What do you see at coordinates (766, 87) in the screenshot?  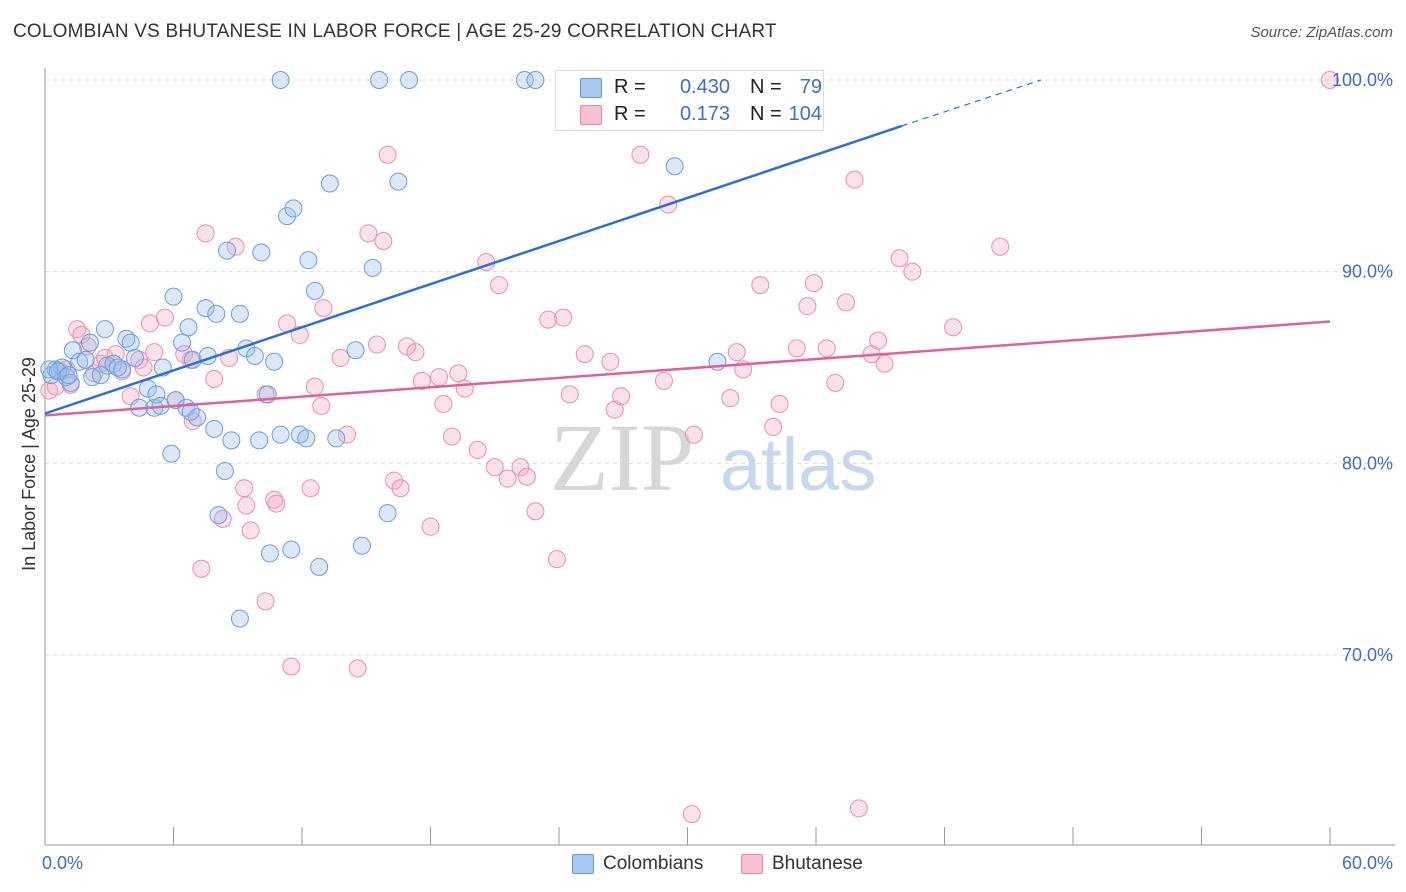 I see `n-label: N =` at bounding box center [766, 87].